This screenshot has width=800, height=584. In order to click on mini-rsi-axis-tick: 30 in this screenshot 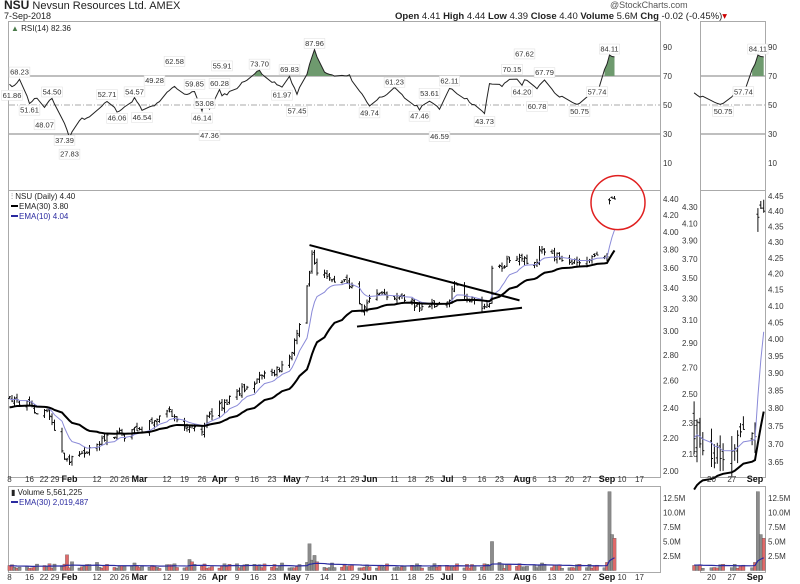, I will do `click(772, 134)`.